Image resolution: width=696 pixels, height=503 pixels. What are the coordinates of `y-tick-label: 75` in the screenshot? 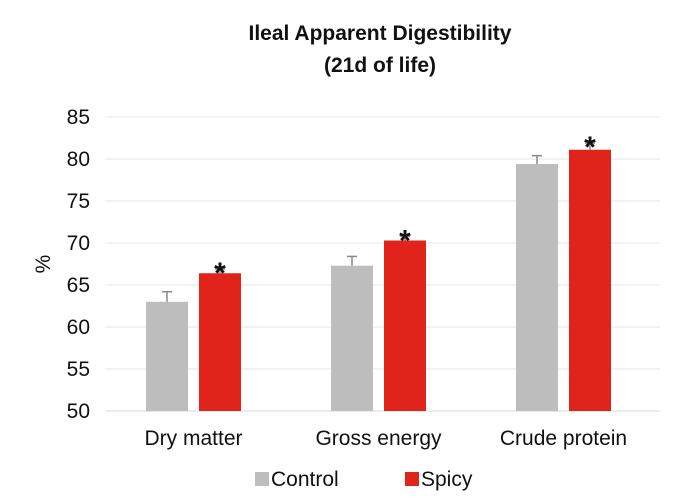 It's located at (78, 201).